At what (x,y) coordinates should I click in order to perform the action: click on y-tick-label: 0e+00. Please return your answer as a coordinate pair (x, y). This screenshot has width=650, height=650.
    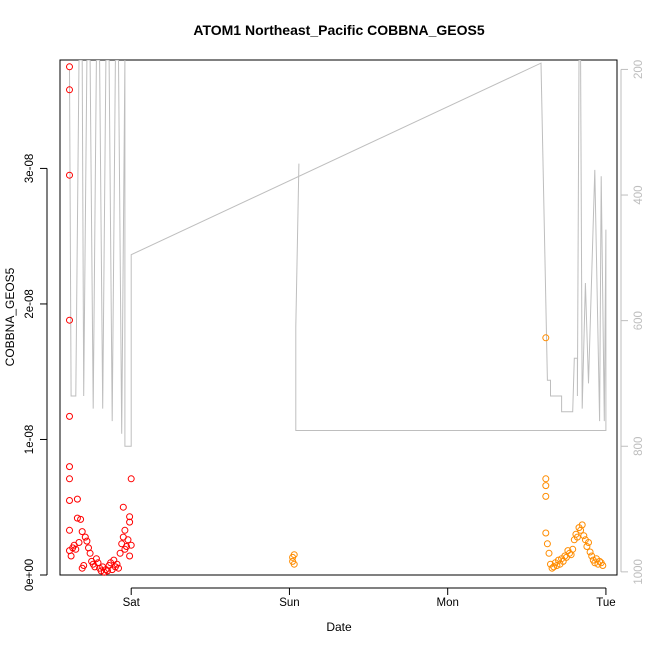
    Looking at the image, I should click on (30, 575).